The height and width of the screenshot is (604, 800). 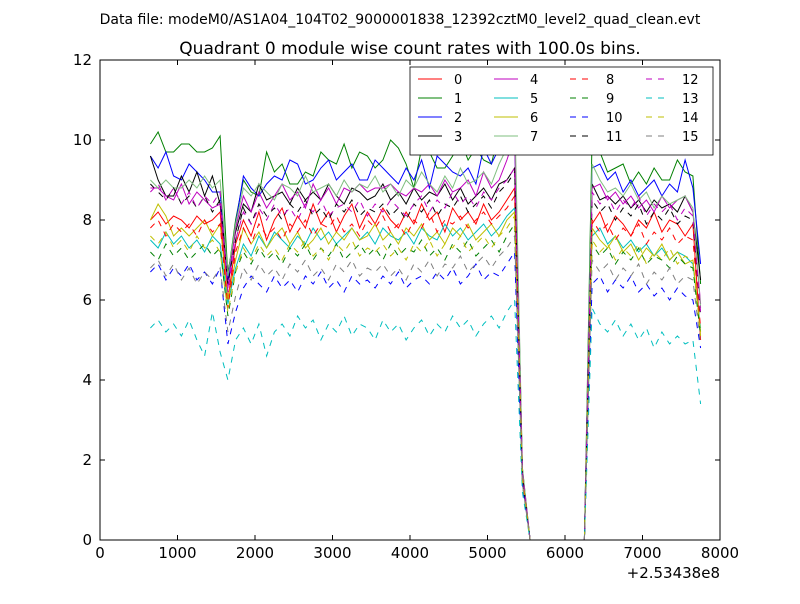 I want to click on y-tick-label: 6, so click(x=87, y=300).